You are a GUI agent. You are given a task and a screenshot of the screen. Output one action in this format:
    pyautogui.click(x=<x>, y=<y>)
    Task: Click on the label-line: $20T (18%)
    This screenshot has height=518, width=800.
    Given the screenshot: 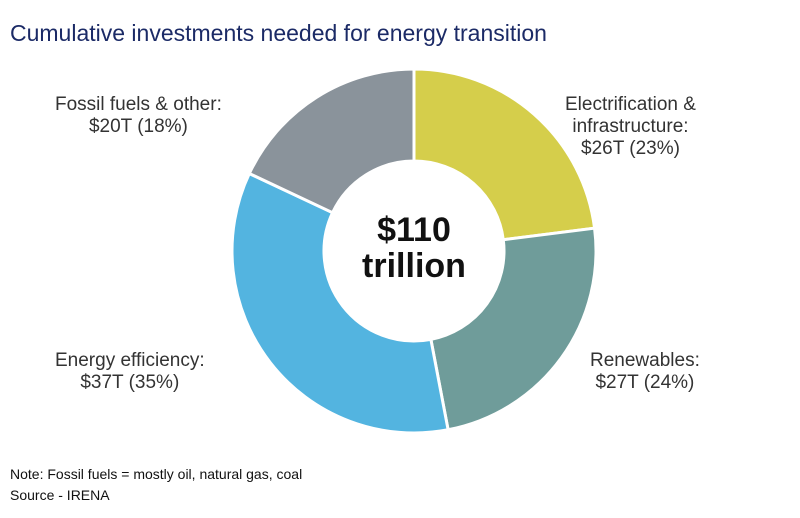 What is the action you would take?
    pyautogui.click(x=138, y=126)
    